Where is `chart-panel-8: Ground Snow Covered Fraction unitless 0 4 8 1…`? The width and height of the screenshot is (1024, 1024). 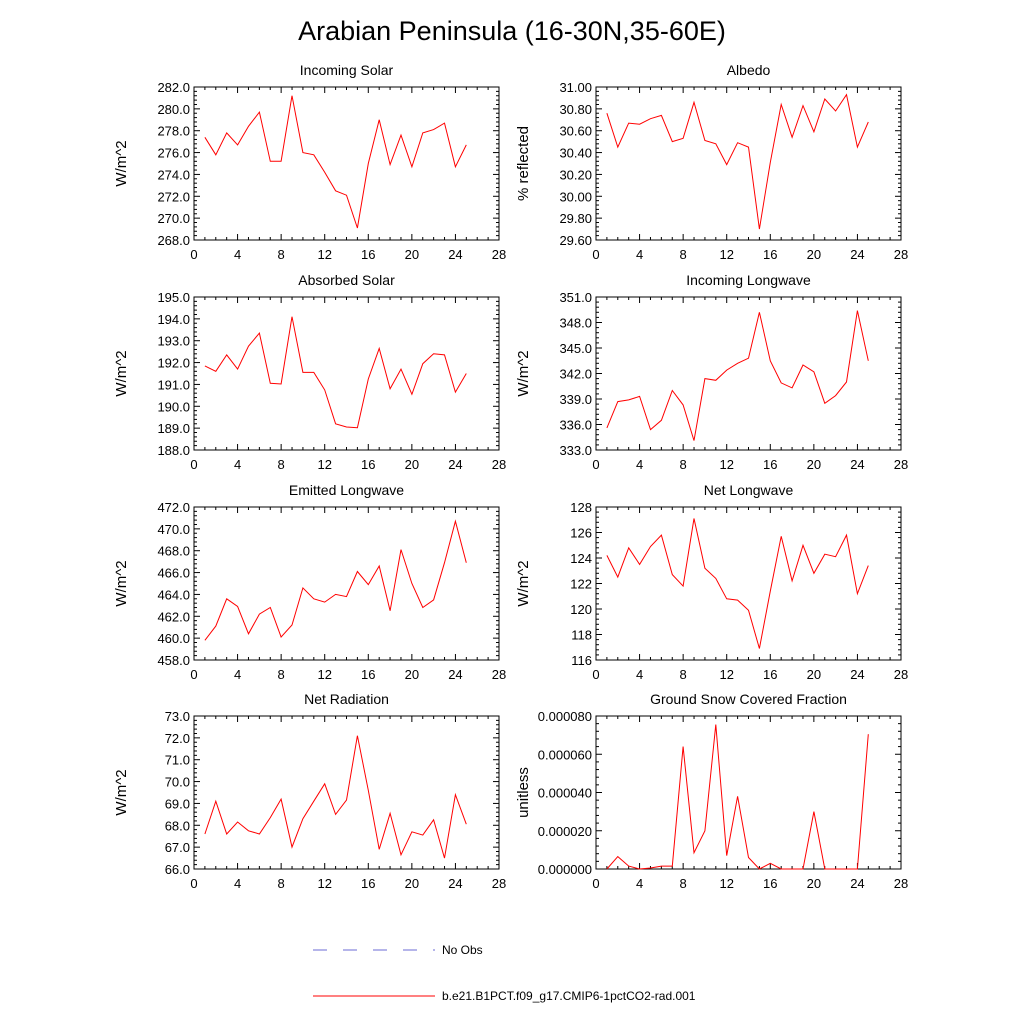 chart-panel-8: Ground Snow Covered Fraction unitless 0 4 8 1… is located at coordinates (711, 791).